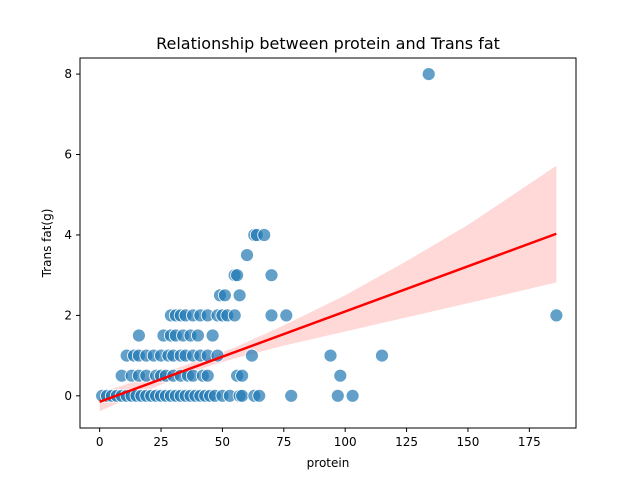  I want to click on x-tick-label: 175, so click(529, 442).